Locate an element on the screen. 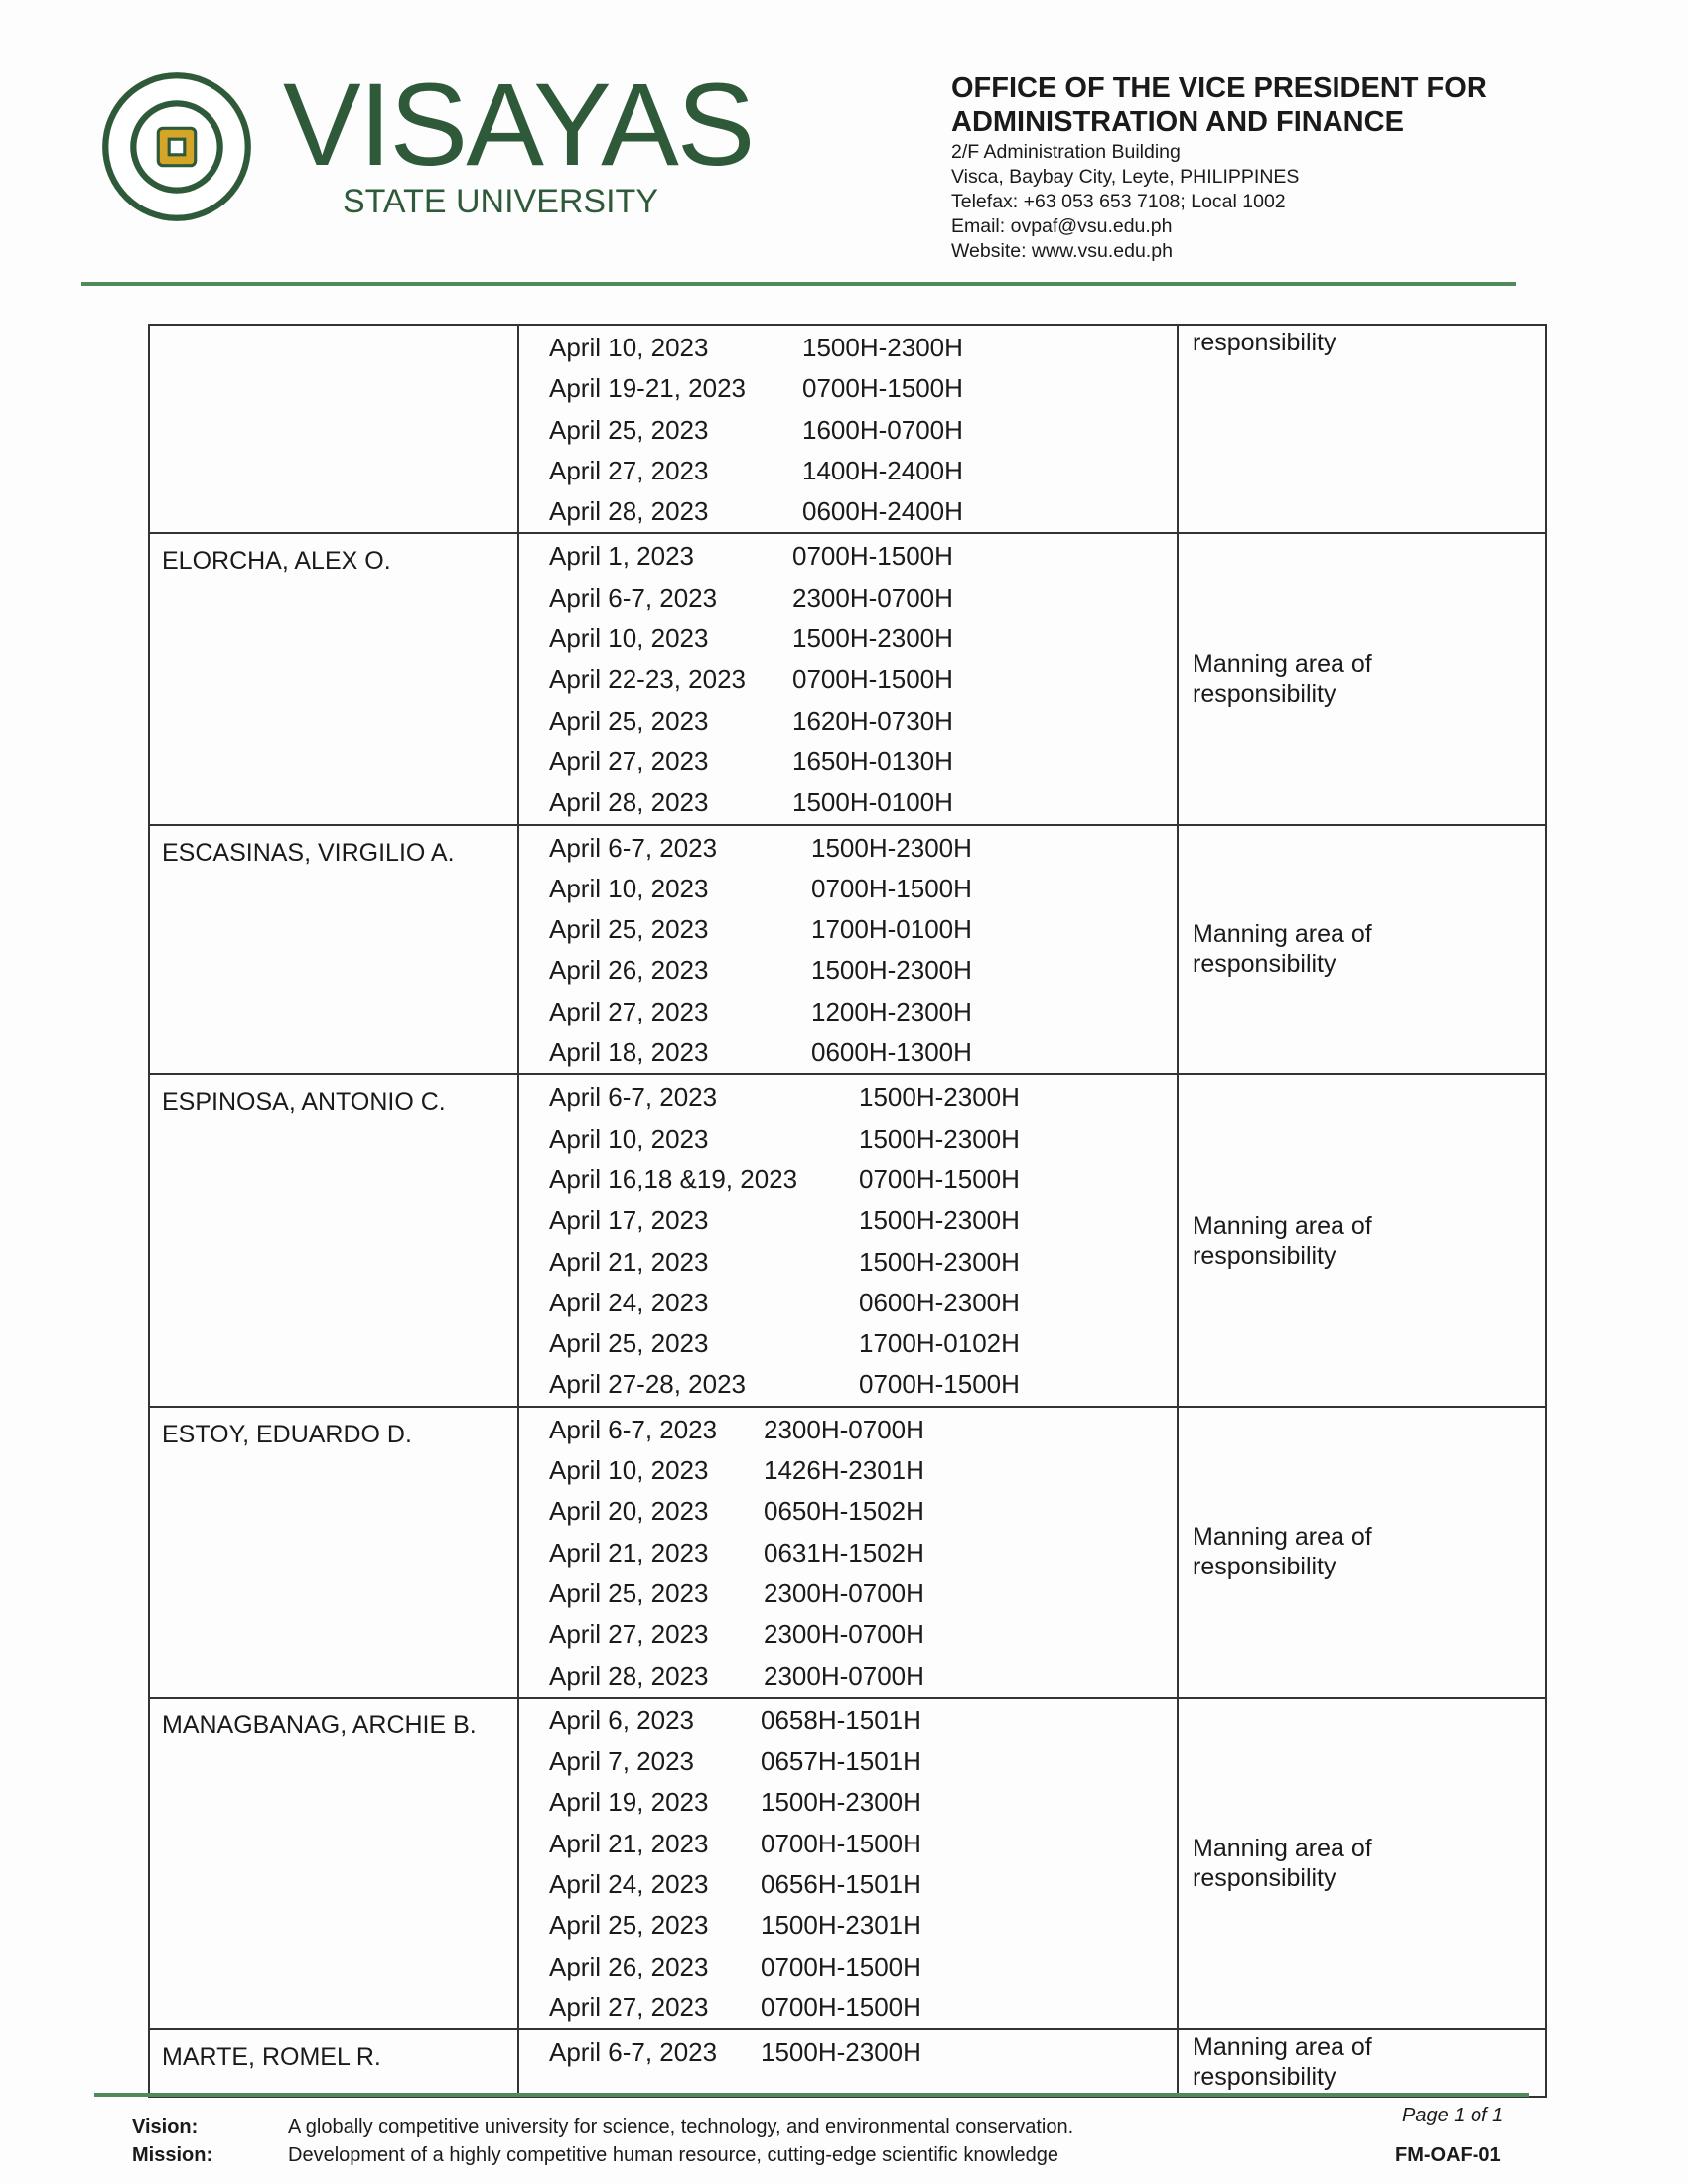  schedule-entry: April 24, 2023 0656H-1501H is located at coordinates (848, 1884).